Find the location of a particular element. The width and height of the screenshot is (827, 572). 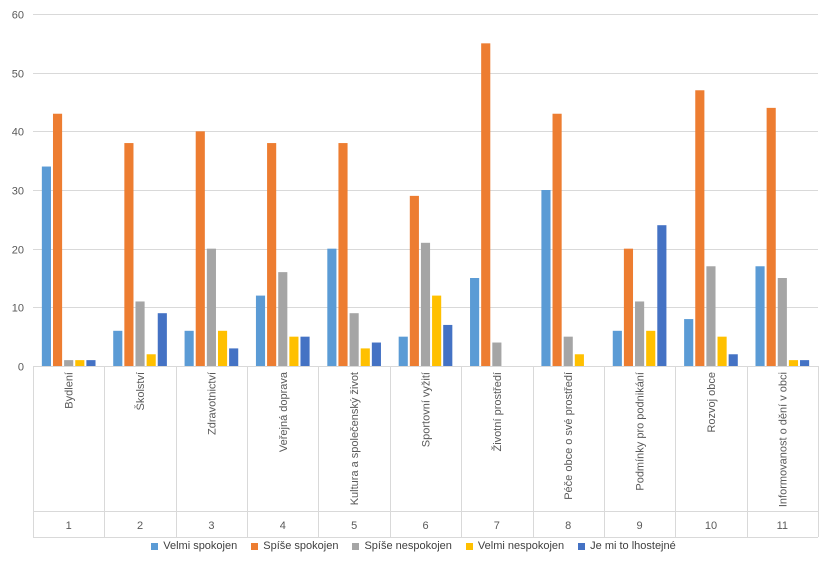

category-label: Školství is located at coordinates (140, 391).